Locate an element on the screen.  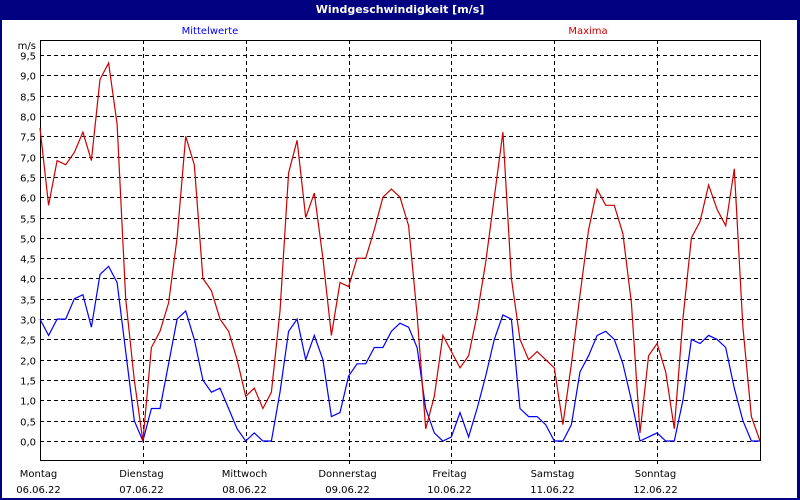
y-tick-label: 0,5 is located at coordinates (28, 423).